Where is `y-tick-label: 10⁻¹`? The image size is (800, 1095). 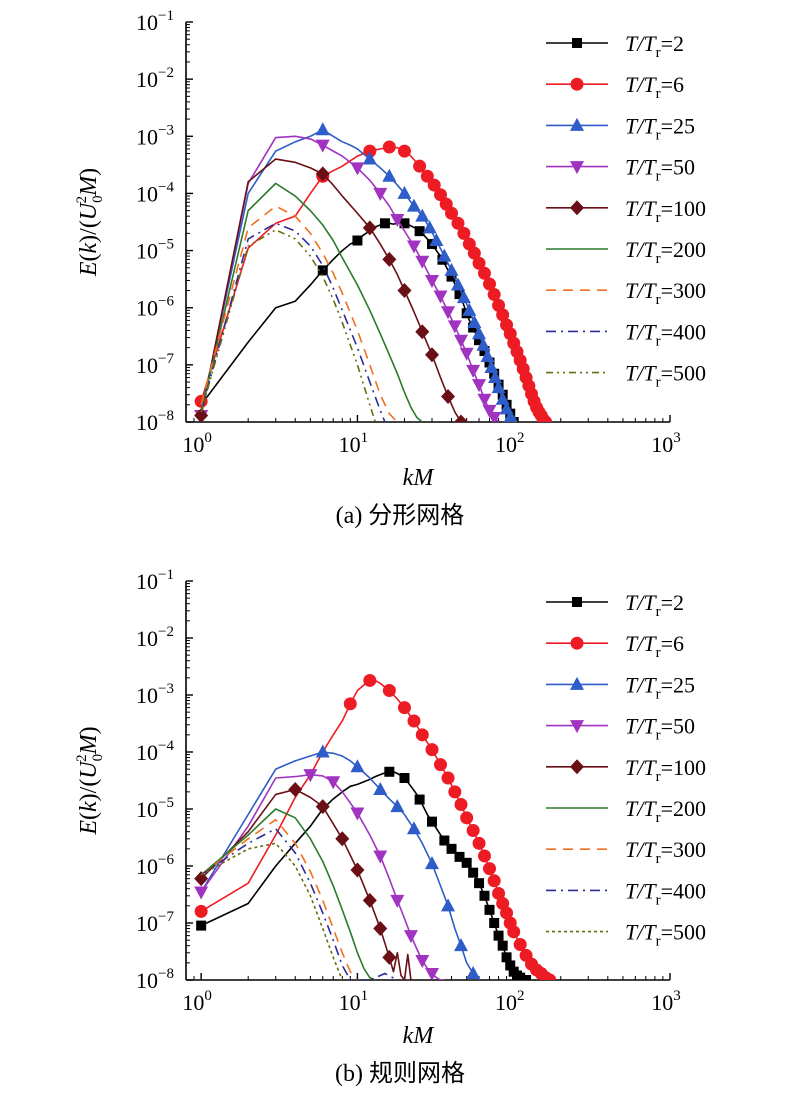
y-tick-label: 10⁻¹ is located at coordinates (155, 580).